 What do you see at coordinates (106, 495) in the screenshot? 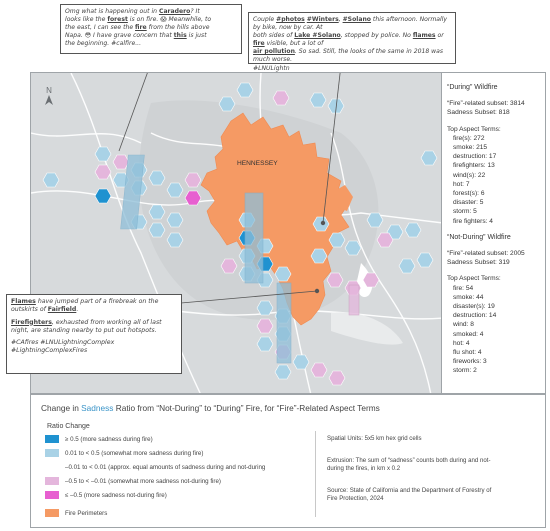
I see `legend-item-high-not-during: ≤ –0.5 (more sadness not-during fire)` at bounding box center [106, 495].